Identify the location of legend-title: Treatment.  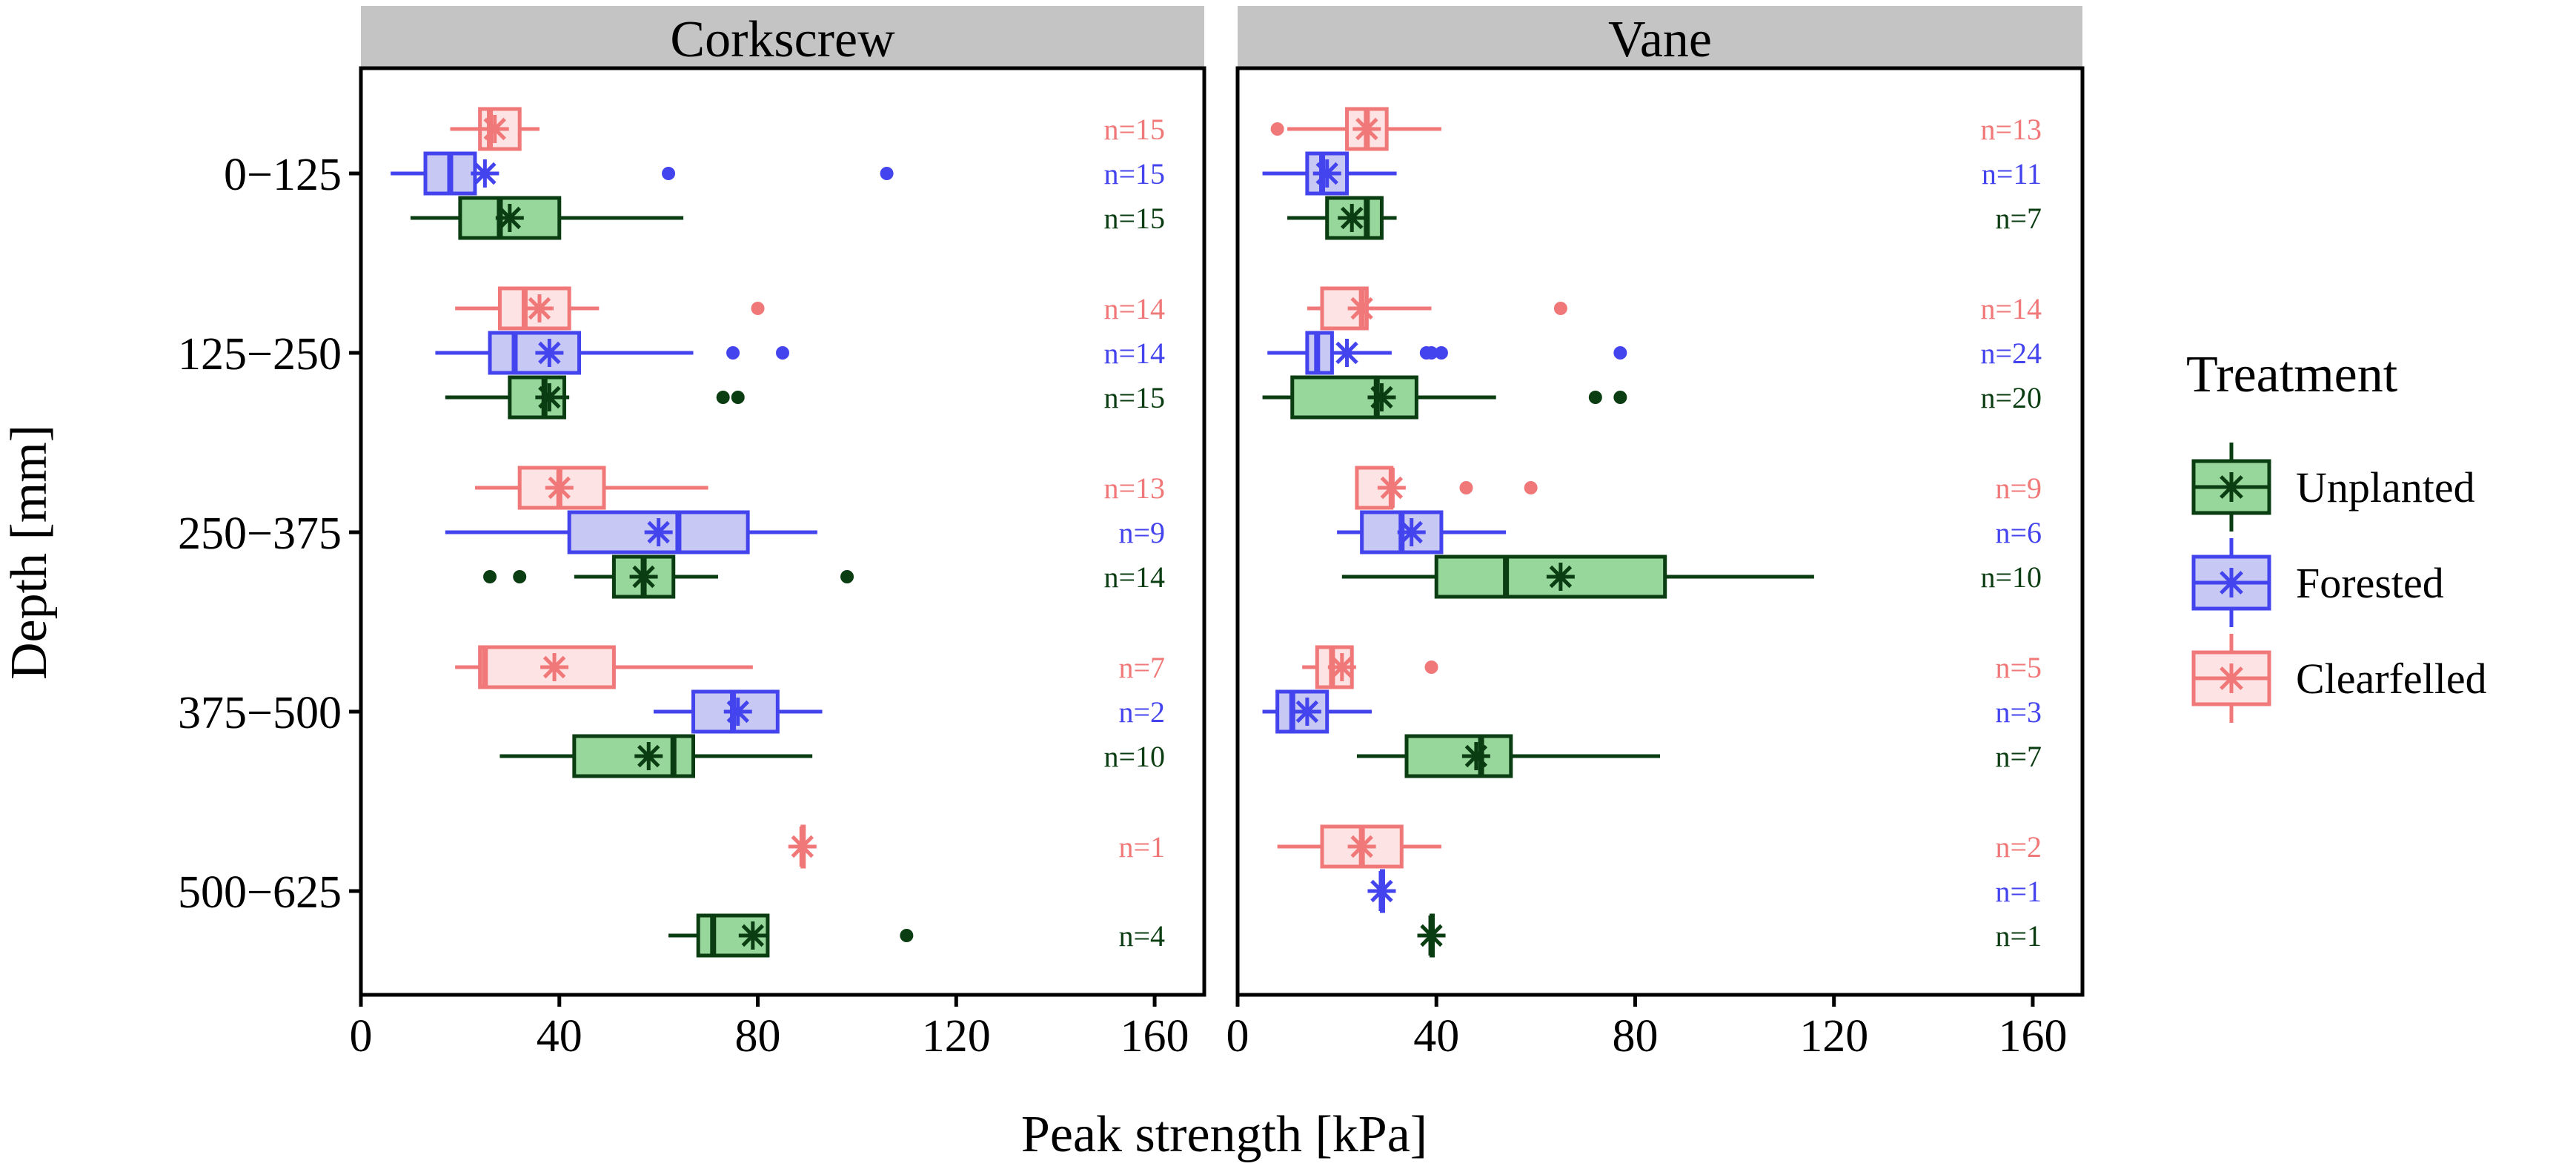
(2292, 374).